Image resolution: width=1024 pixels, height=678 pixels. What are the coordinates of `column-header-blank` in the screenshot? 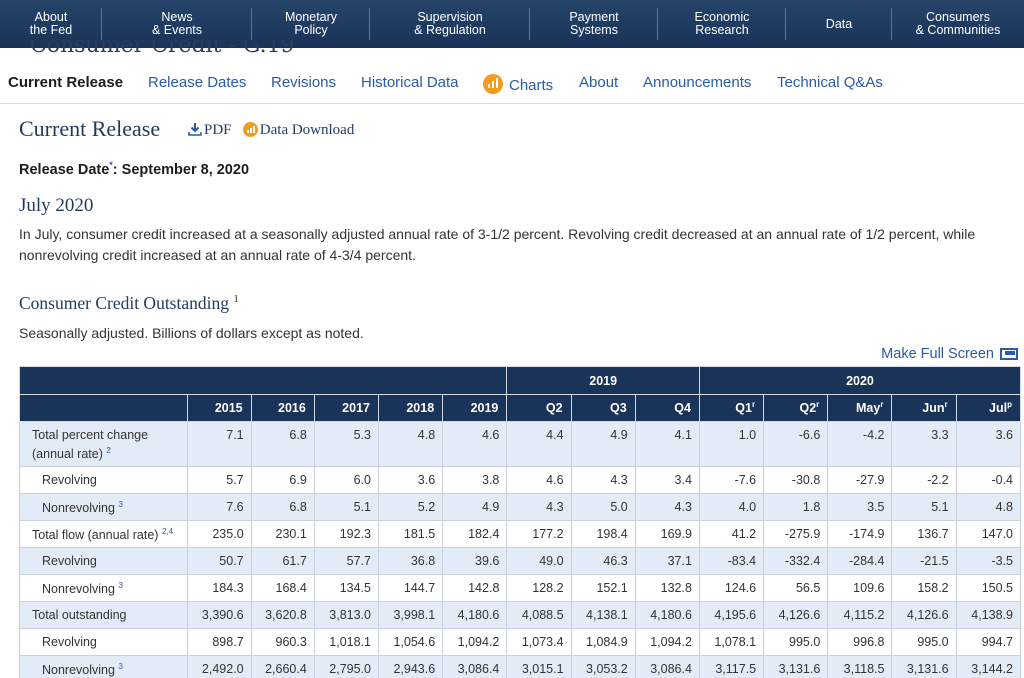 It's located at (104, 408).